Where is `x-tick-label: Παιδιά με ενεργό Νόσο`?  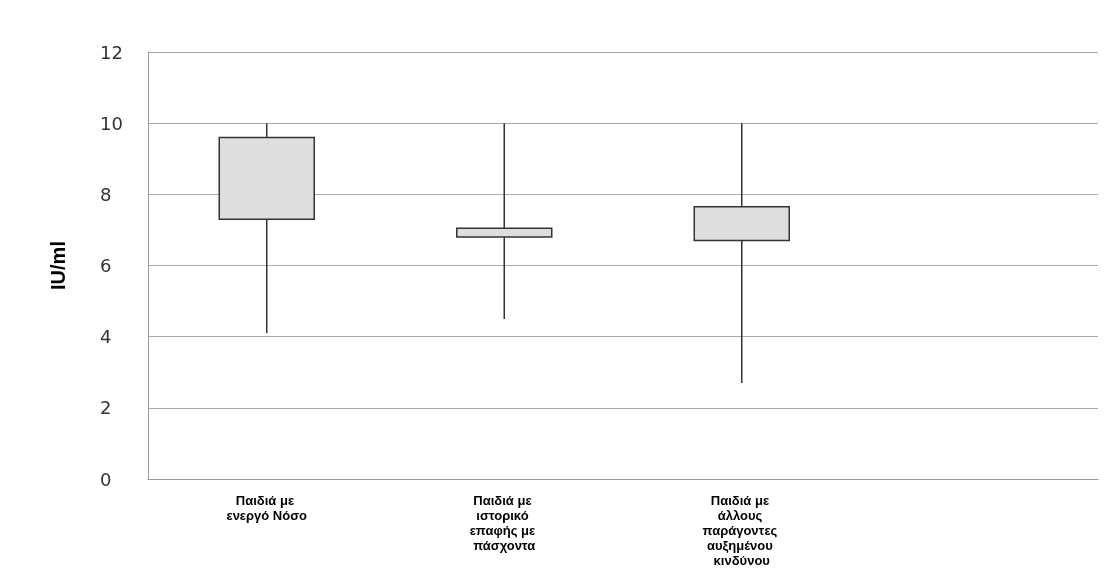
x-tick-label: Παιδιά με ενεργό Νόσο is located at coordinates (267, 508).